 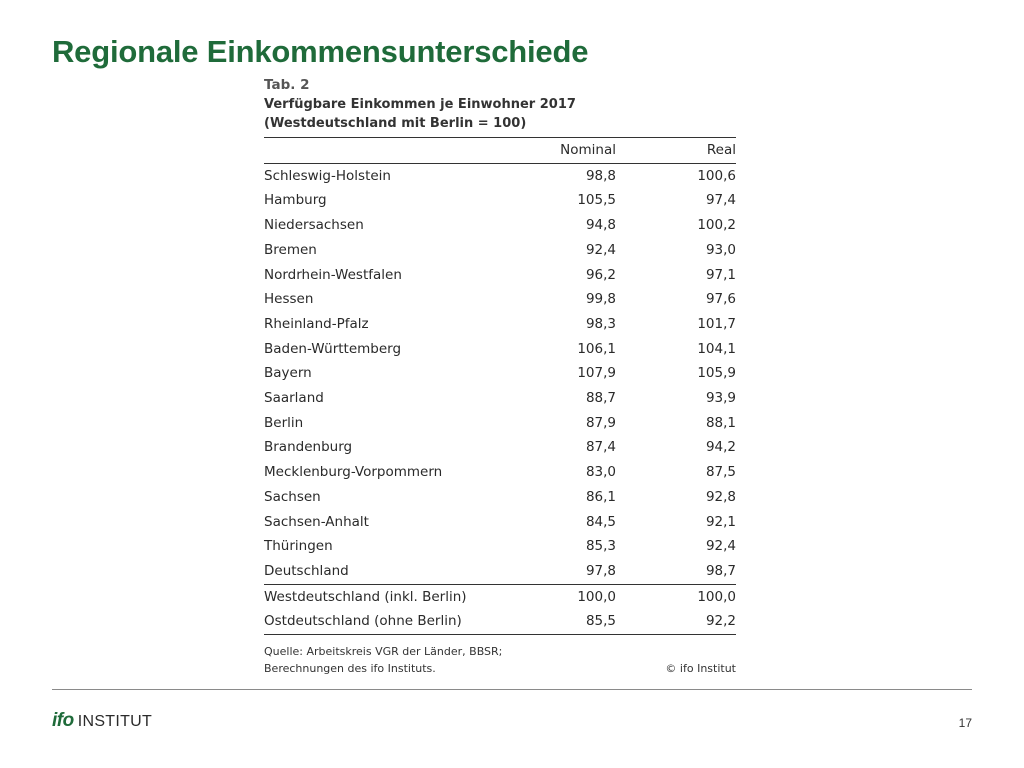 I want to click on cell-region: Hessen, so click(x=289, y=299).